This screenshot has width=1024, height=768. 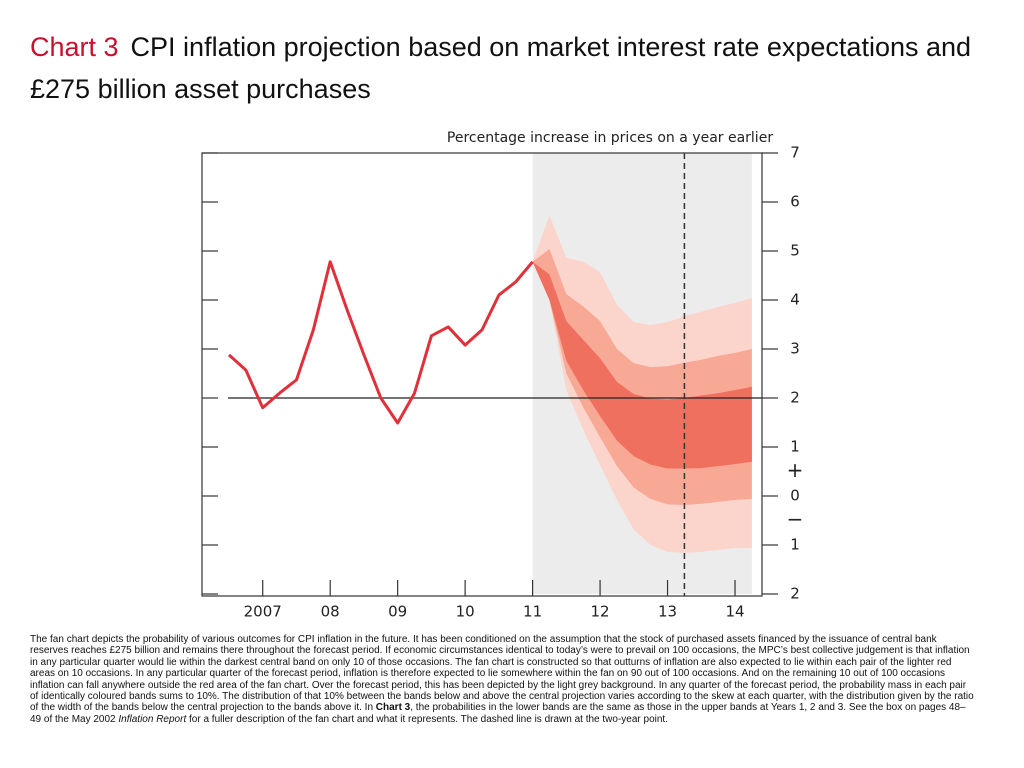 I want to click on cpi-line, so click(x=380, y=342).